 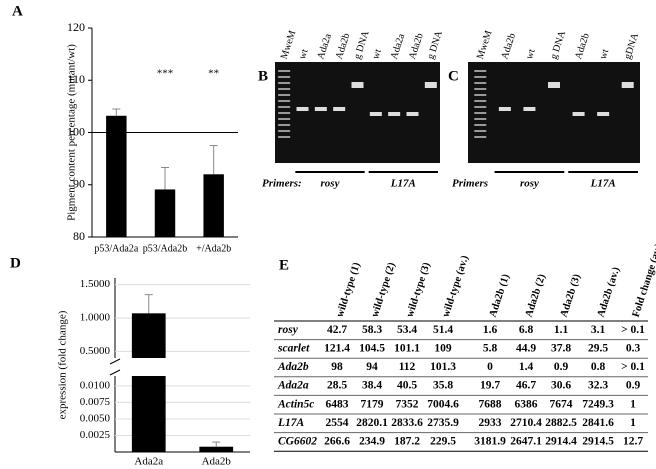 What do you see at coordinates (293, 349) in the screenshot?
I see `row-label: scarlet` at bounding box center [293, 349].